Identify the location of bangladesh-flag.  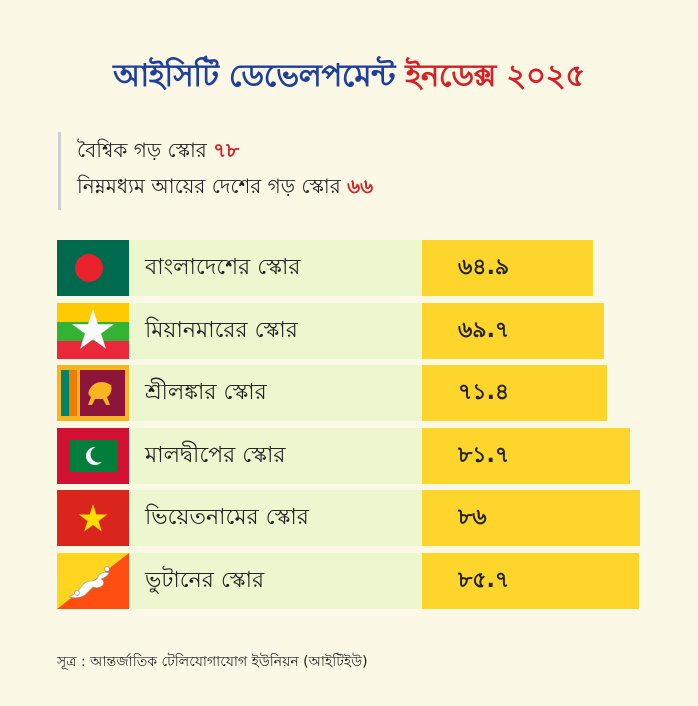
(93, 268).